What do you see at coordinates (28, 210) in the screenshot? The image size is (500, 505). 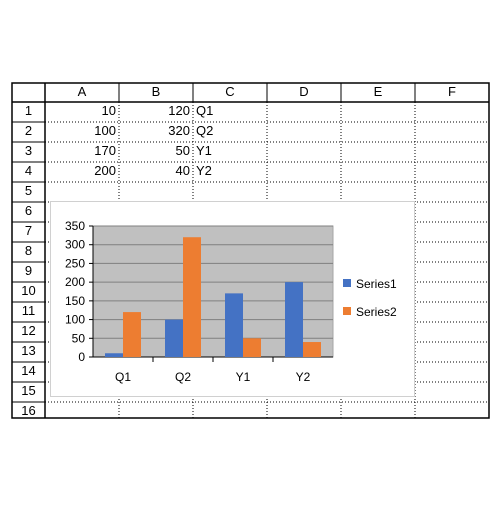 I see `row-header-6: 6` at bounding box center [28, 210].